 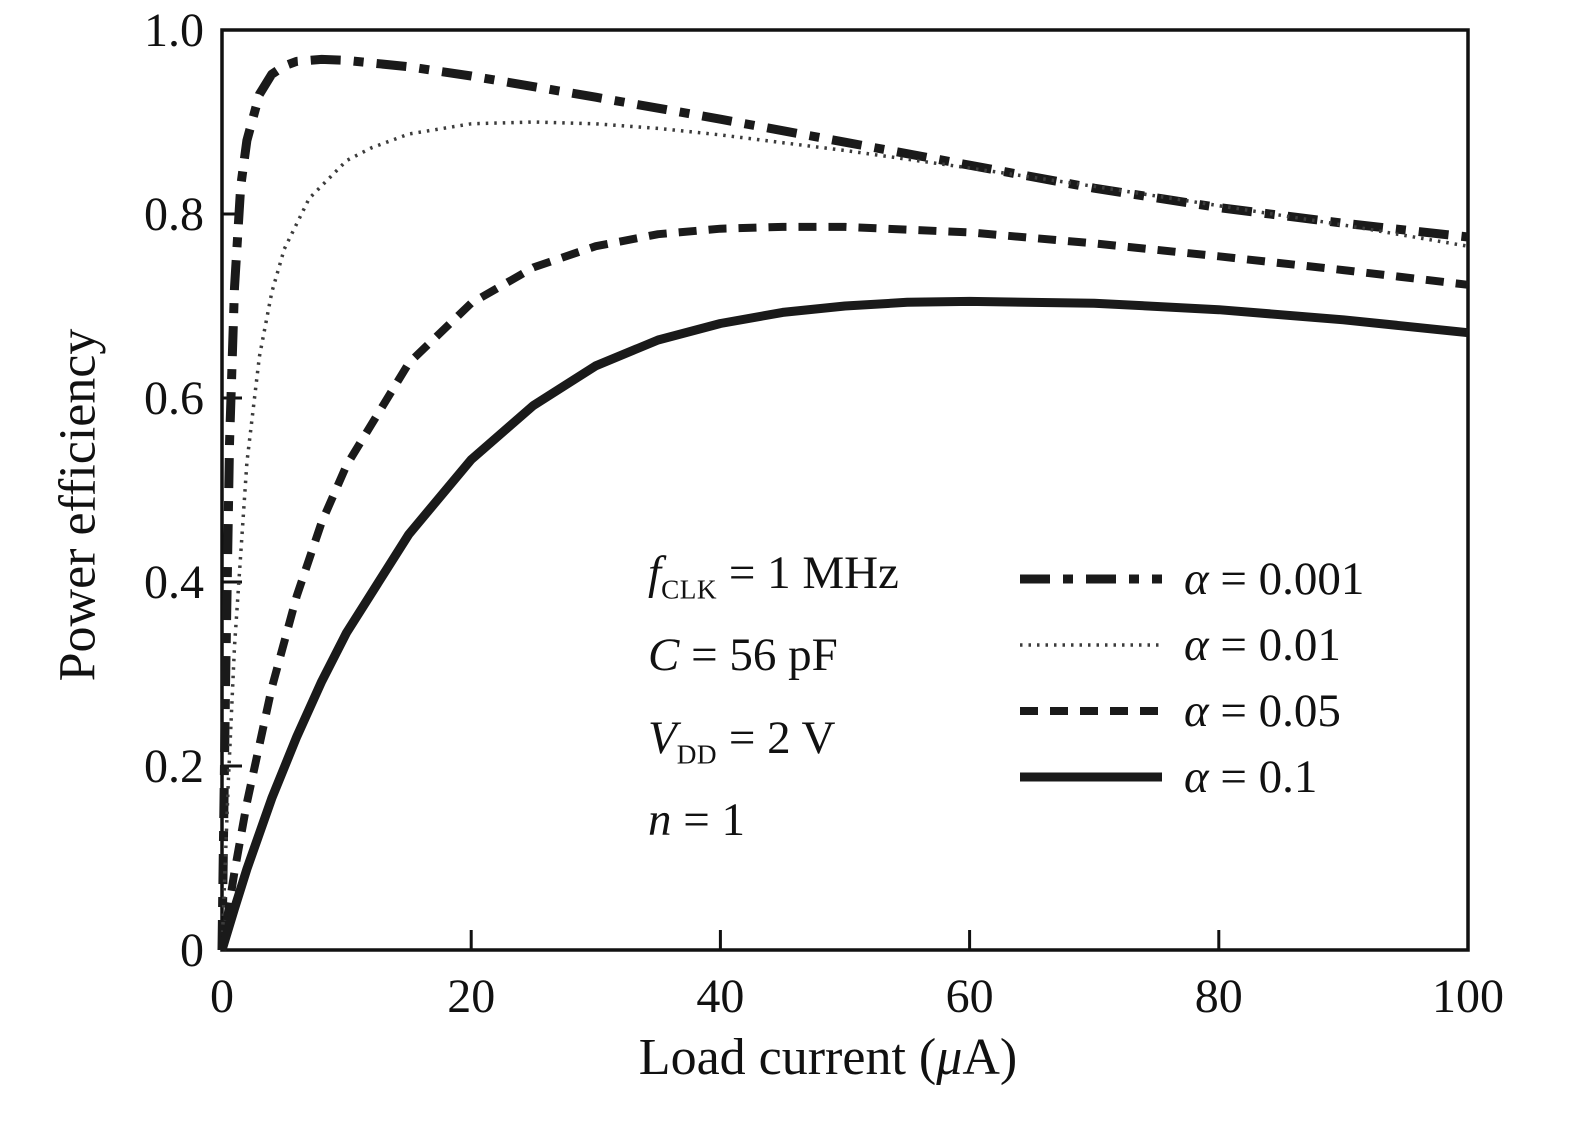 What do you see at coordinates (174, 398) in the screenshot?
I see `svg-text: 0.6` at bounding box center [174, 398].